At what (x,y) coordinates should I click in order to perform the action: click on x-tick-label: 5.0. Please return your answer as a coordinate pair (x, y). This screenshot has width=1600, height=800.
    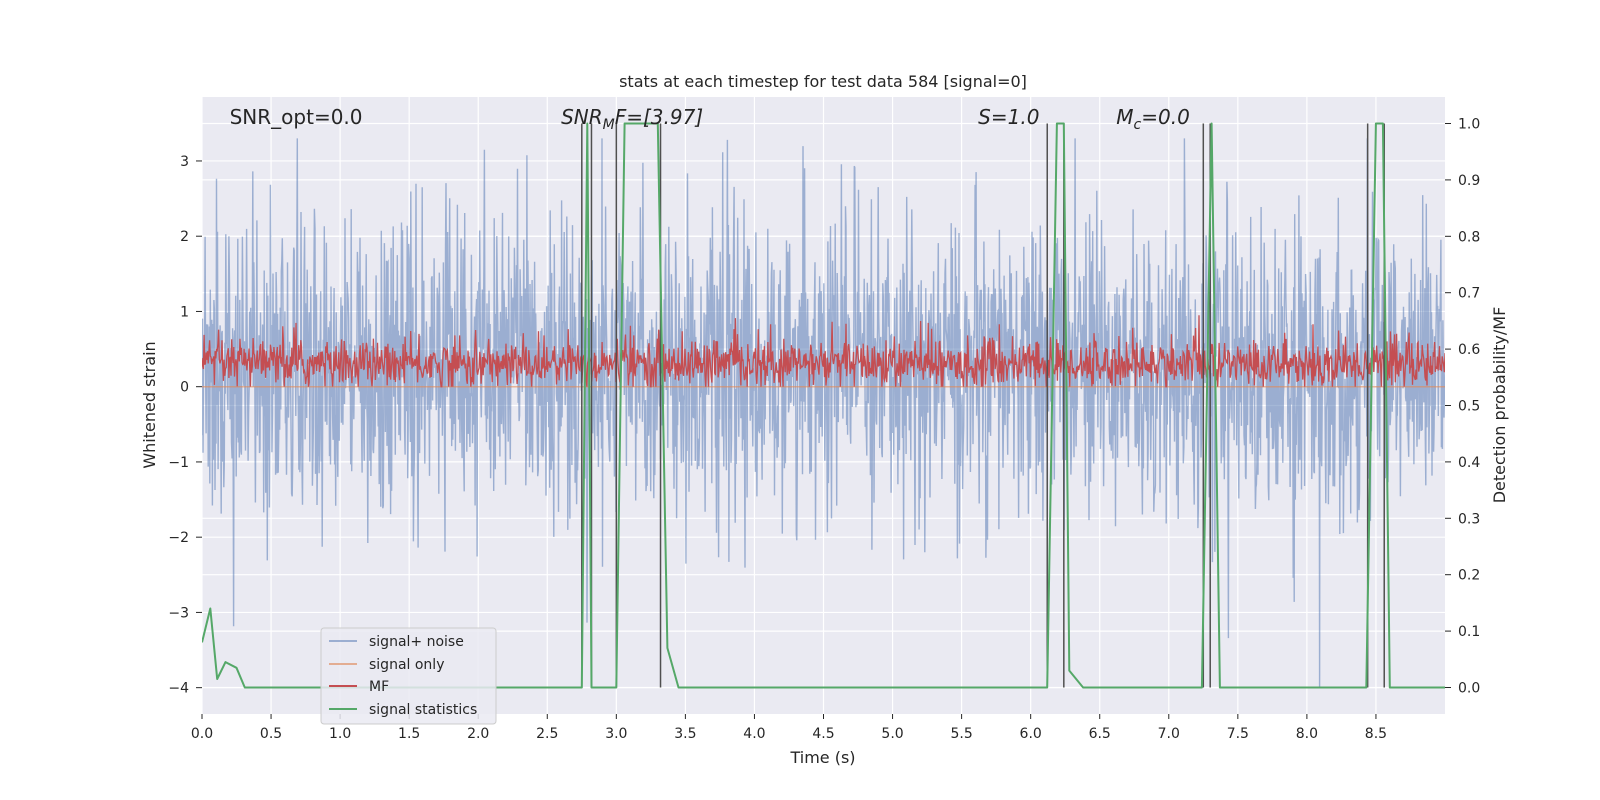
    Looking at the image, I should click on (892, 734).